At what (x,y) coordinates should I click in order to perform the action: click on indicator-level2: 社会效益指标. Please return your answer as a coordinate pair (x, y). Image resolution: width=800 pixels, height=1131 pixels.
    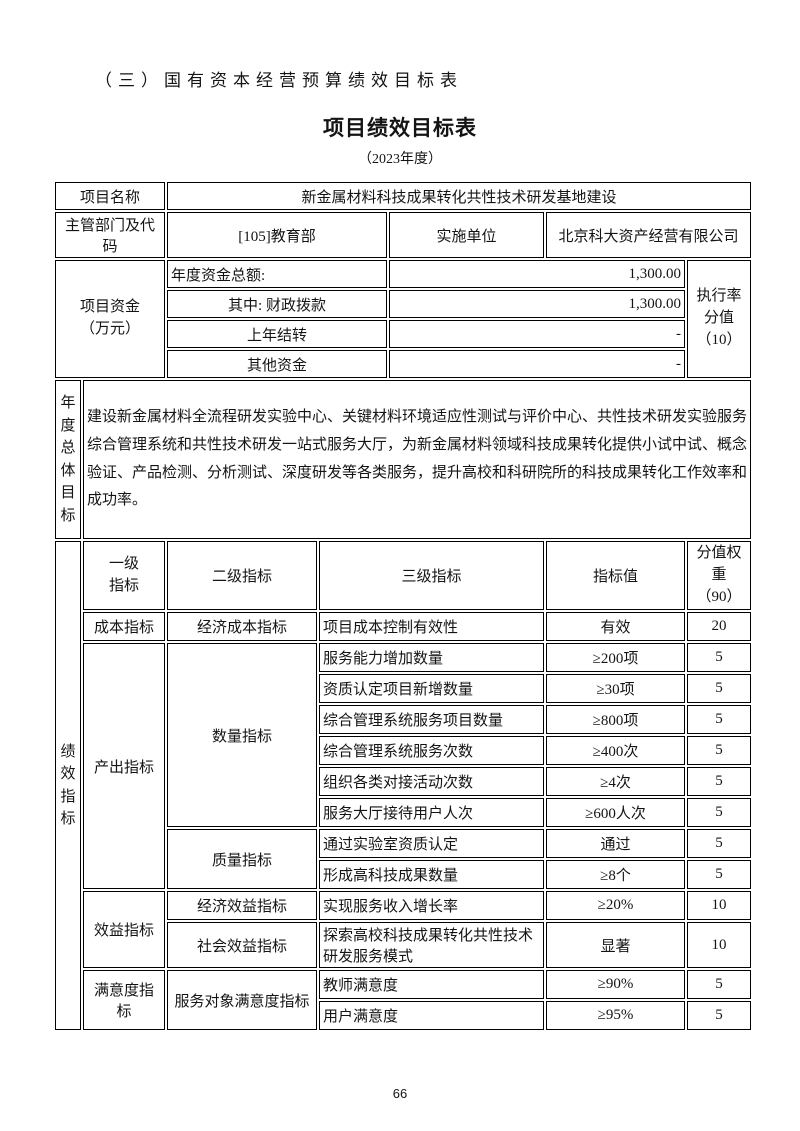
    Looking at the image, I should click on (242, 945).